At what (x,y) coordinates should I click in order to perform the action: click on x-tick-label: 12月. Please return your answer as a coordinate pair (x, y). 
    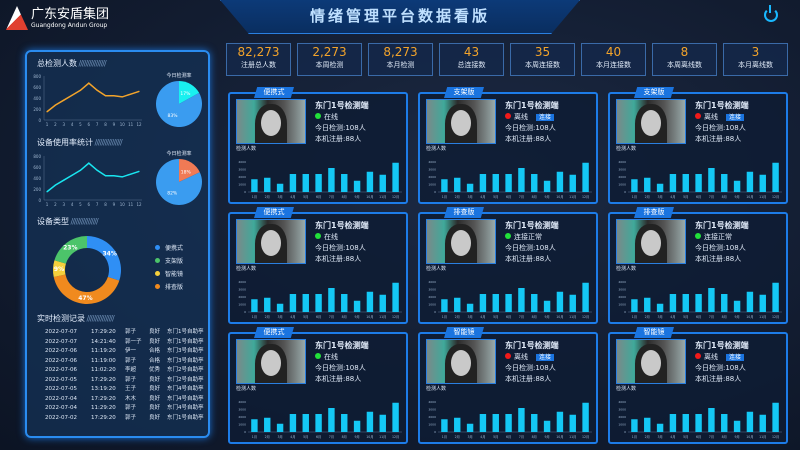
    Looking at the image, I should click on (395, 317).